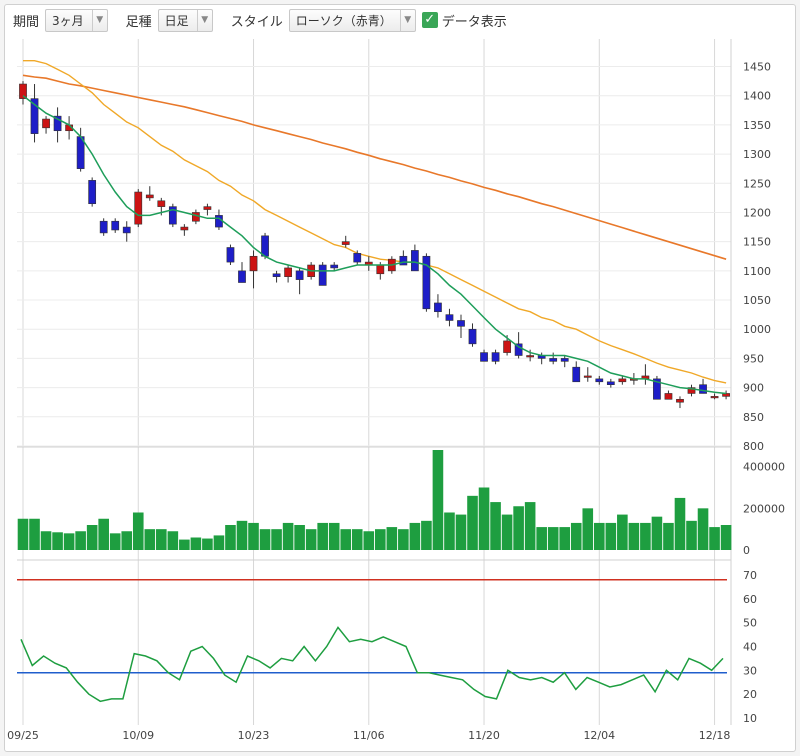  What do you see at coordinates (764, 467) in the screenshot?
I see `volume-tick-label: 400000` at bounding box center [764, 467].